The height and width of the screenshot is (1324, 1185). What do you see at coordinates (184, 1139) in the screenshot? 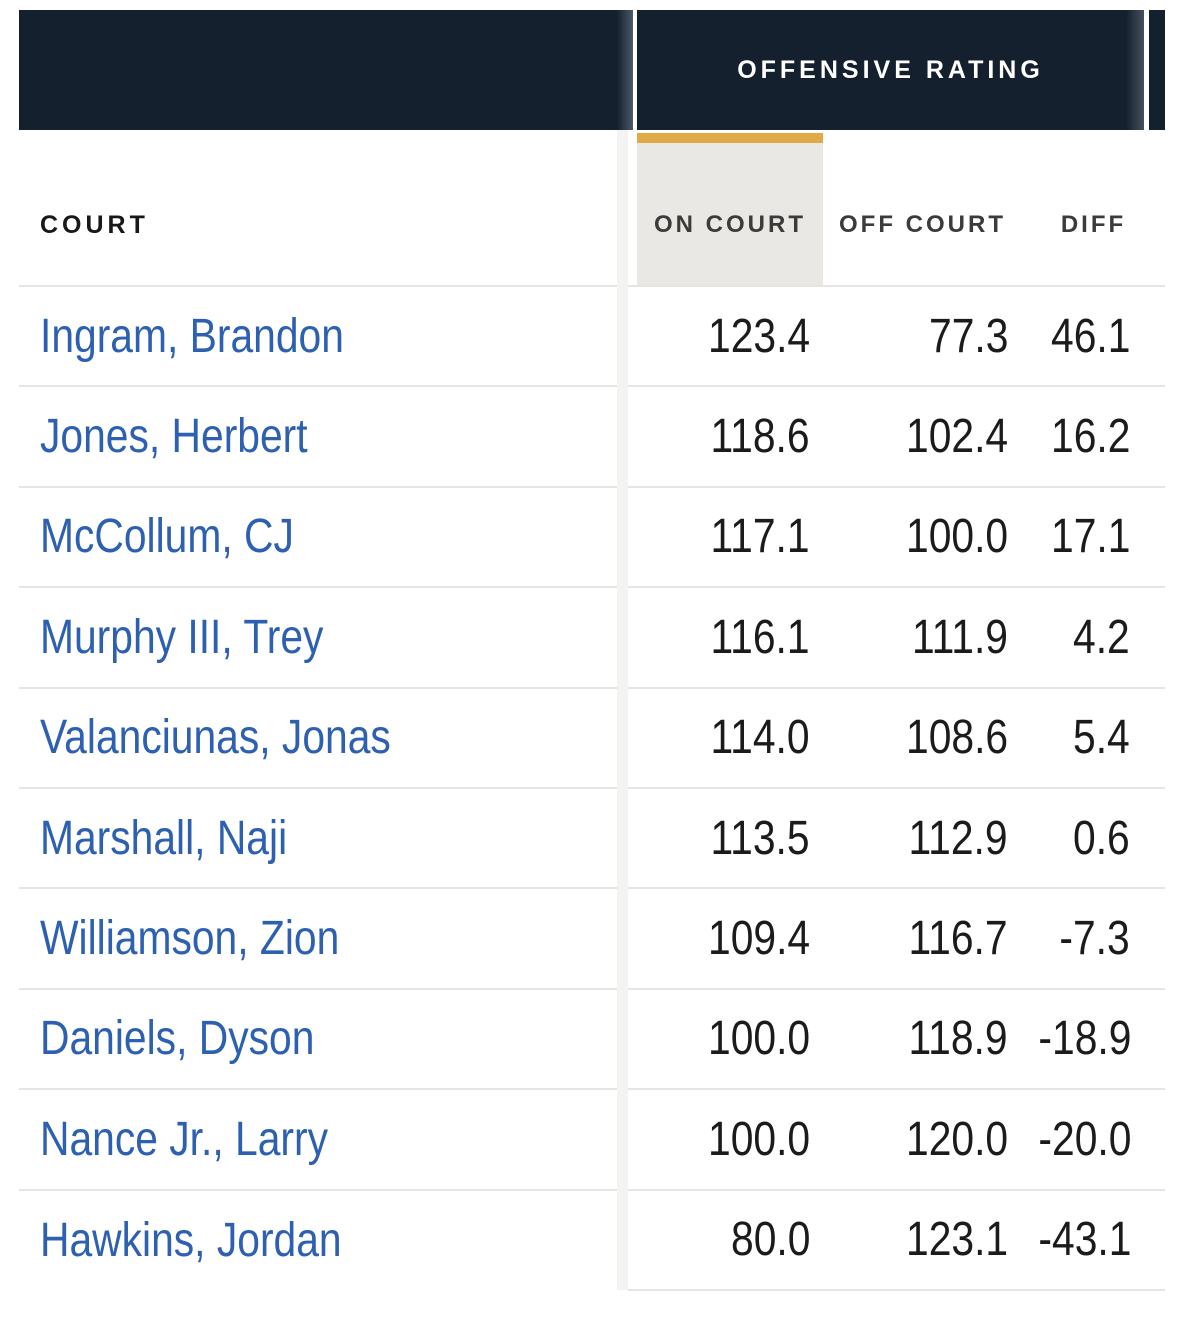
I see `player-link: Nance Jr., Larry` at bounding box center [184, 1139].